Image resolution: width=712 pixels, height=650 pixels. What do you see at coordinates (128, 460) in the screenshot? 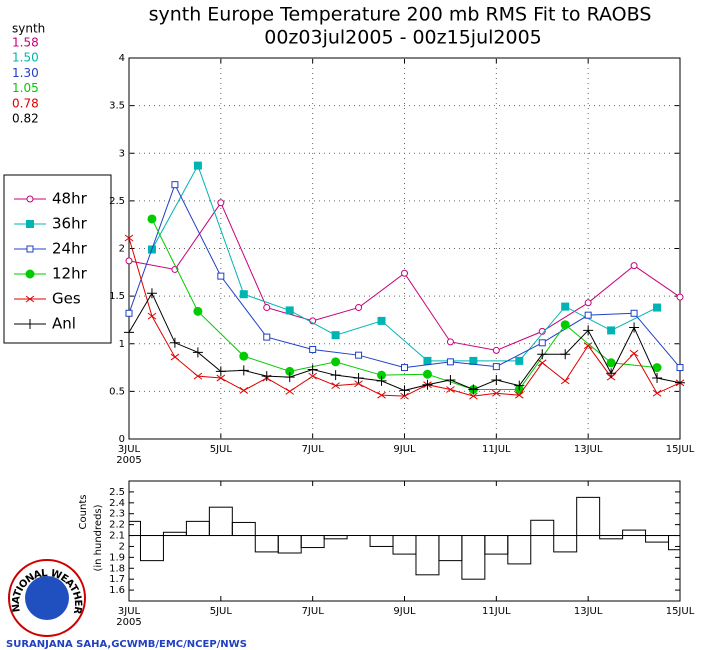
I see `x-sublabel: 2005` at bounding box center [128, 460].